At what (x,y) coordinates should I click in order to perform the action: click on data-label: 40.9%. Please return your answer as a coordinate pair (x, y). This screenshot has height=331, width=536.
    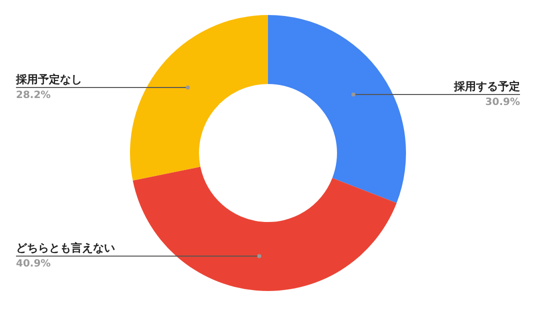
    Looking at the image, I should click on (33, 264).